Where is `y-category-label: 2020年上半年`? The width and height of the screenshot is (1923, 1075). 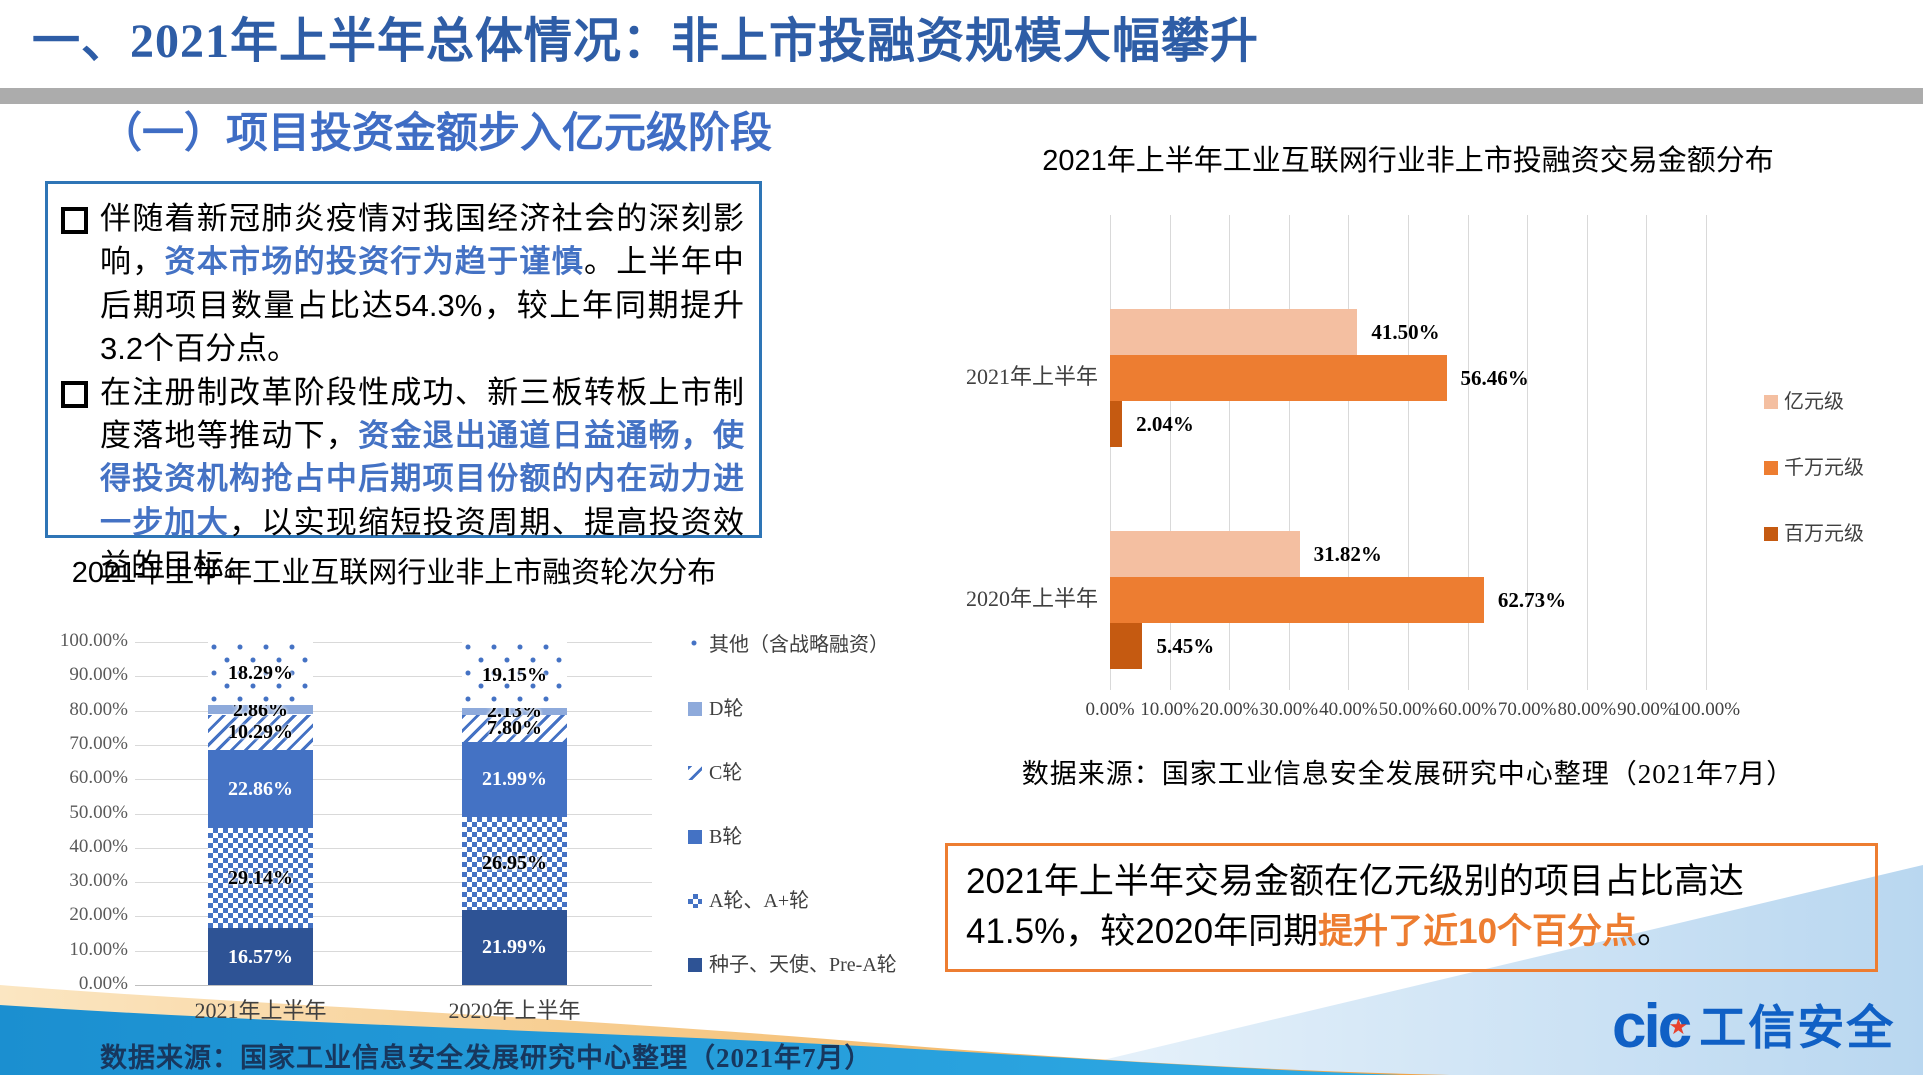
y-category-label: 2020年上半年 is located at coordinates (1031, 598).